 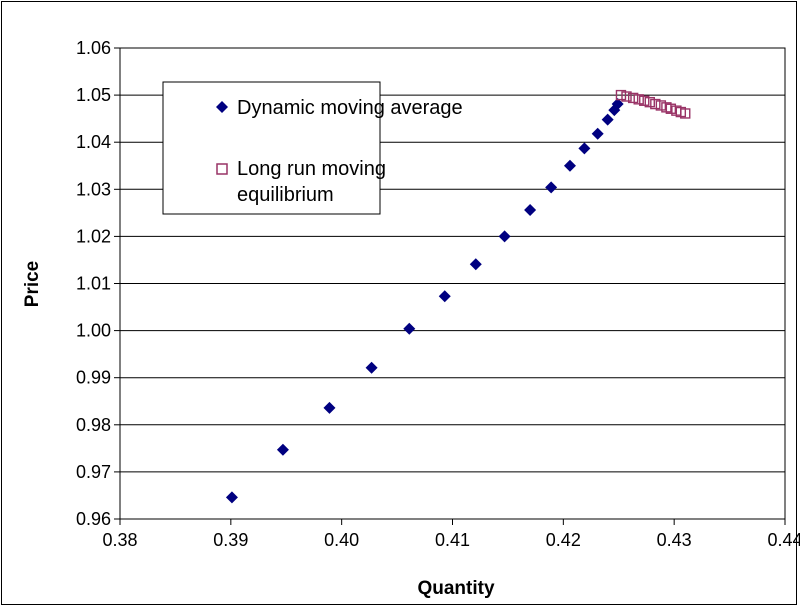 I want to click on x-tick-label: 0.41, so click(x=452, y=540).